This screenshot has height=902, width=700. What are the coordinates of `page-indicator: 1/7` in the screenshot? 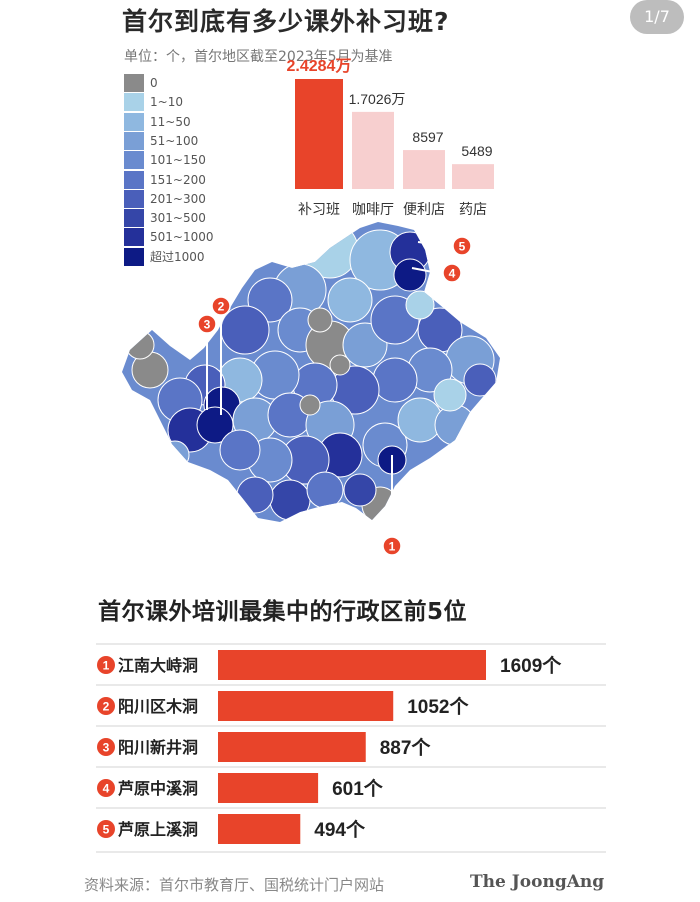 It's located at (657, 17).